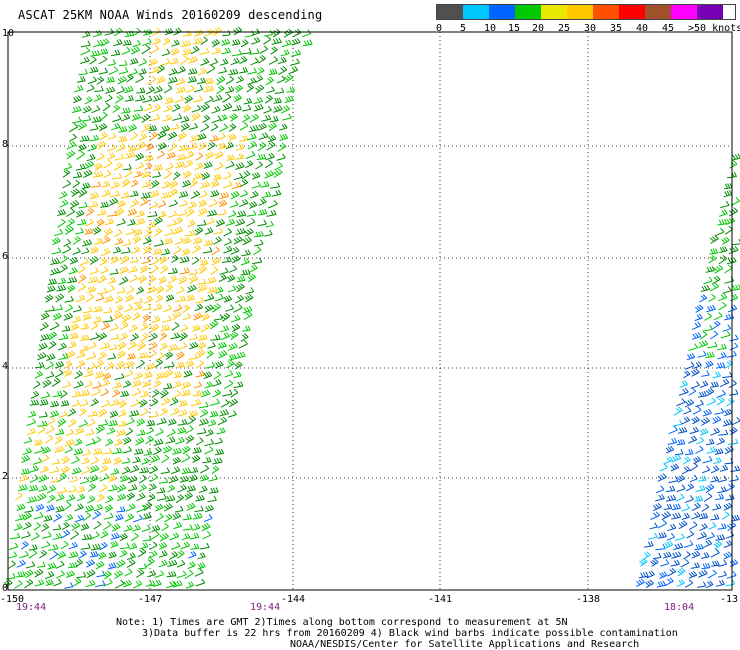  Describe the element at coordinates (265, 607) in the screenshot. I see `swath-time-label: 19:44` at that location.